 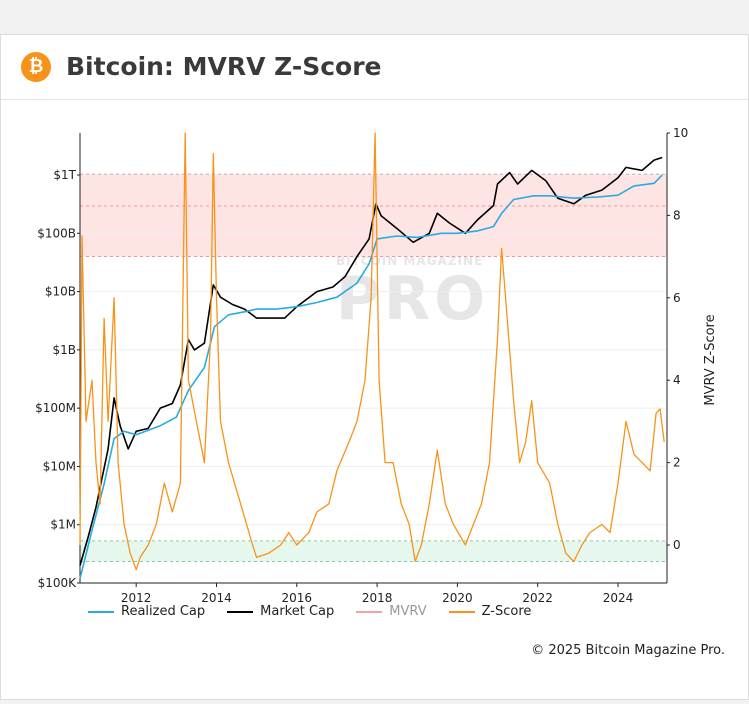 I want to click on legend-item-z-score: Z-Score, so click(x=490, y=611).